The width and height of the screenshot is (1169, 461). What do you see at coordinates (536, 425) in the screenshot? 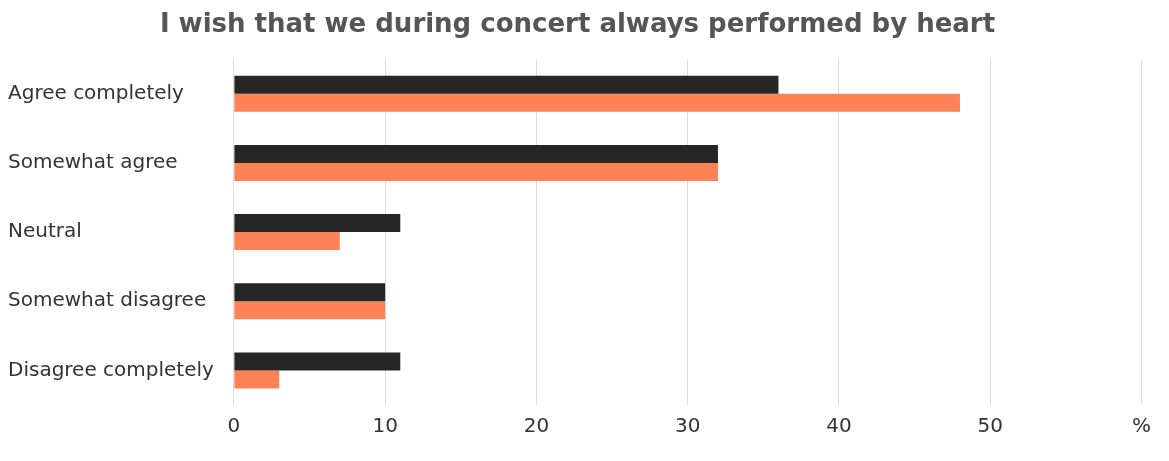
I see `x-tick-label: 20` at bounding box center [536, 425].